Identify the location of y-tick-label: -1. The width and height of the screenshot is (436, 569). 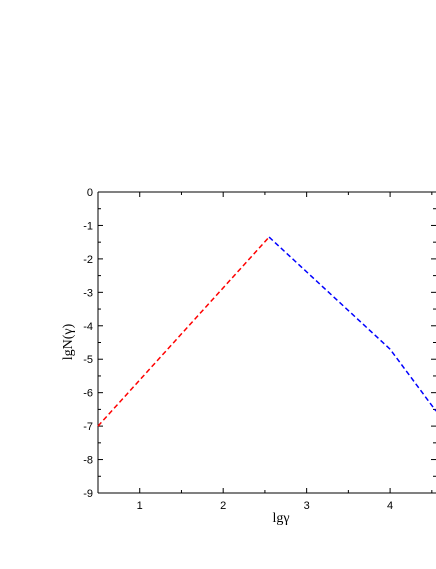
(88, 226).